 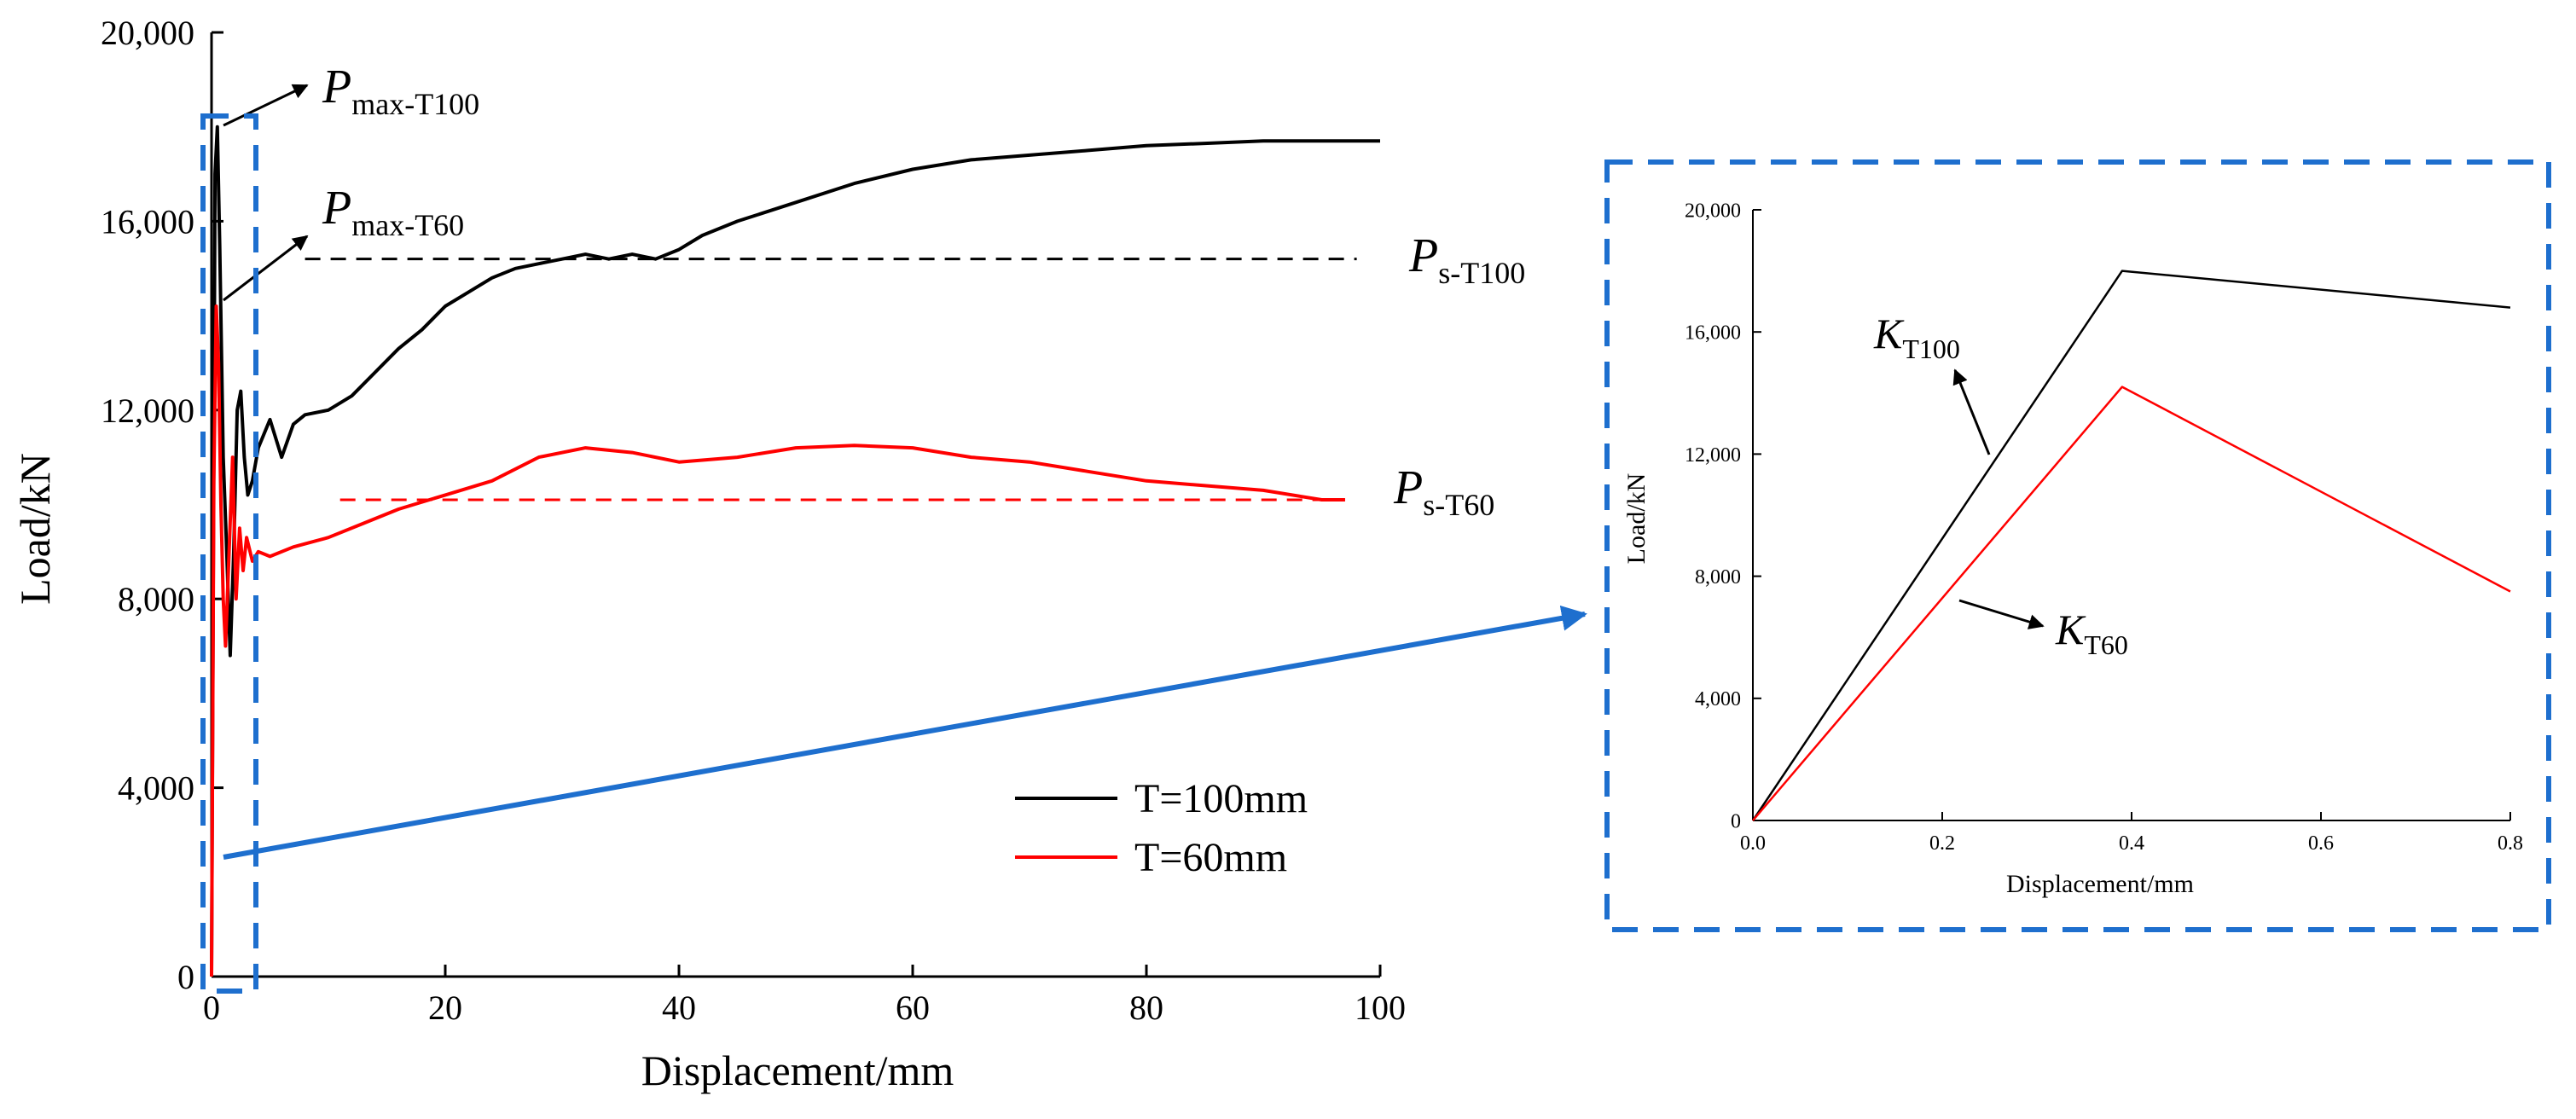 What do you see at coordinates (211, 1008) in the screenshot?
I see `main-x-tick-label: 0` at bounding box center [211, 1008].